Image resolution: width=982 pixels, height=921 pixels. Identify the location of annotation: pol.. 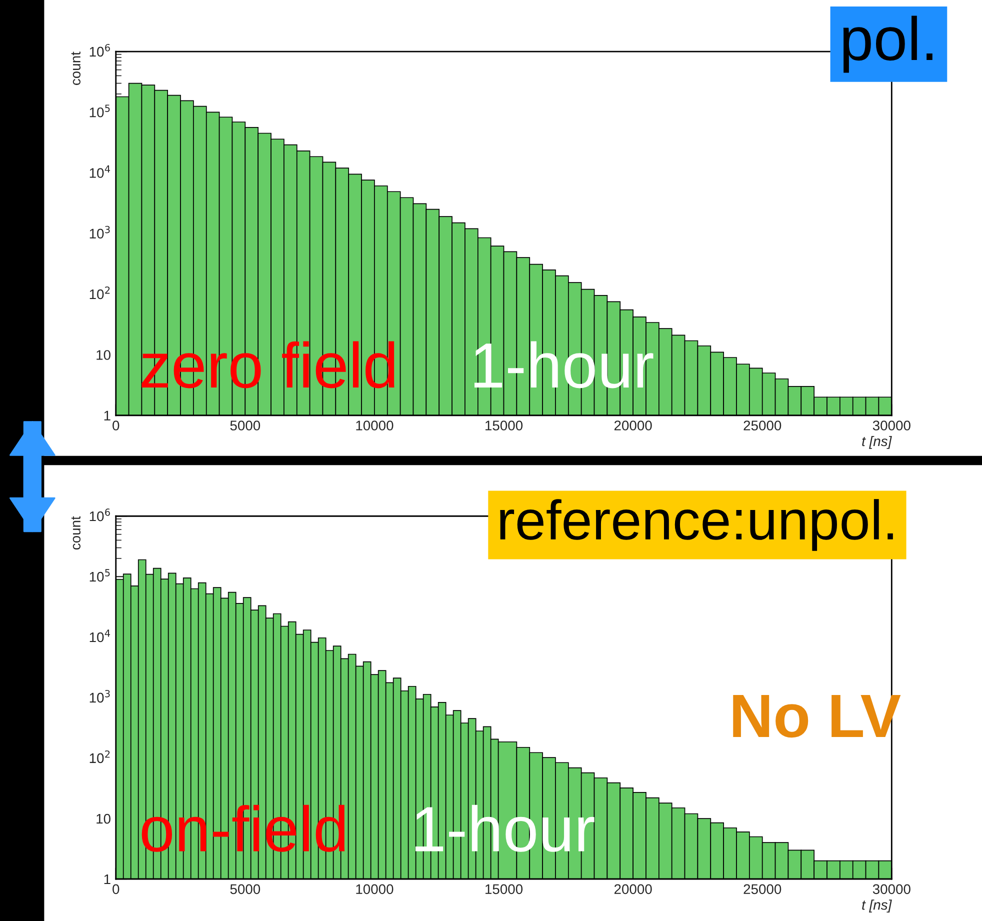
(887, 44).